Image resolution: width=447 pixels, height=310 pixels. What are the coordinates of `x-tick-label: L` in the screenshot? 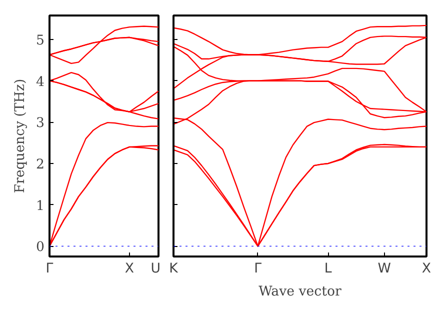 It's located at (328, 269).